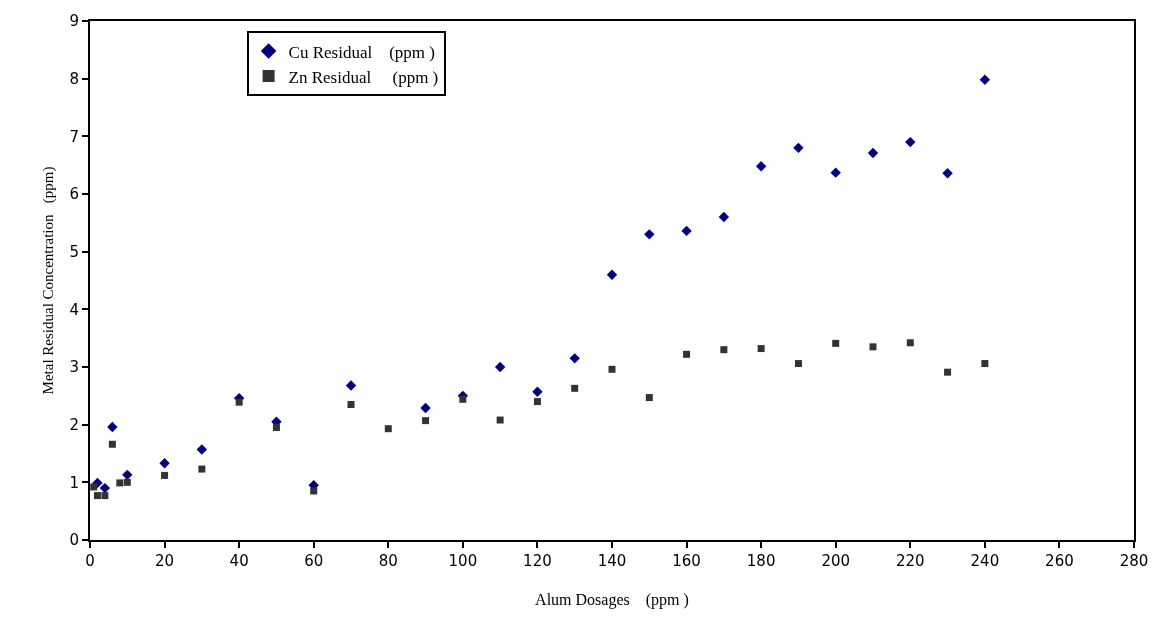 The width and height of the screenshot is (1160, 625). Describe the element at coordinates (74, 424) in the screenshot. I see `y-tick-label: 2` at that location.